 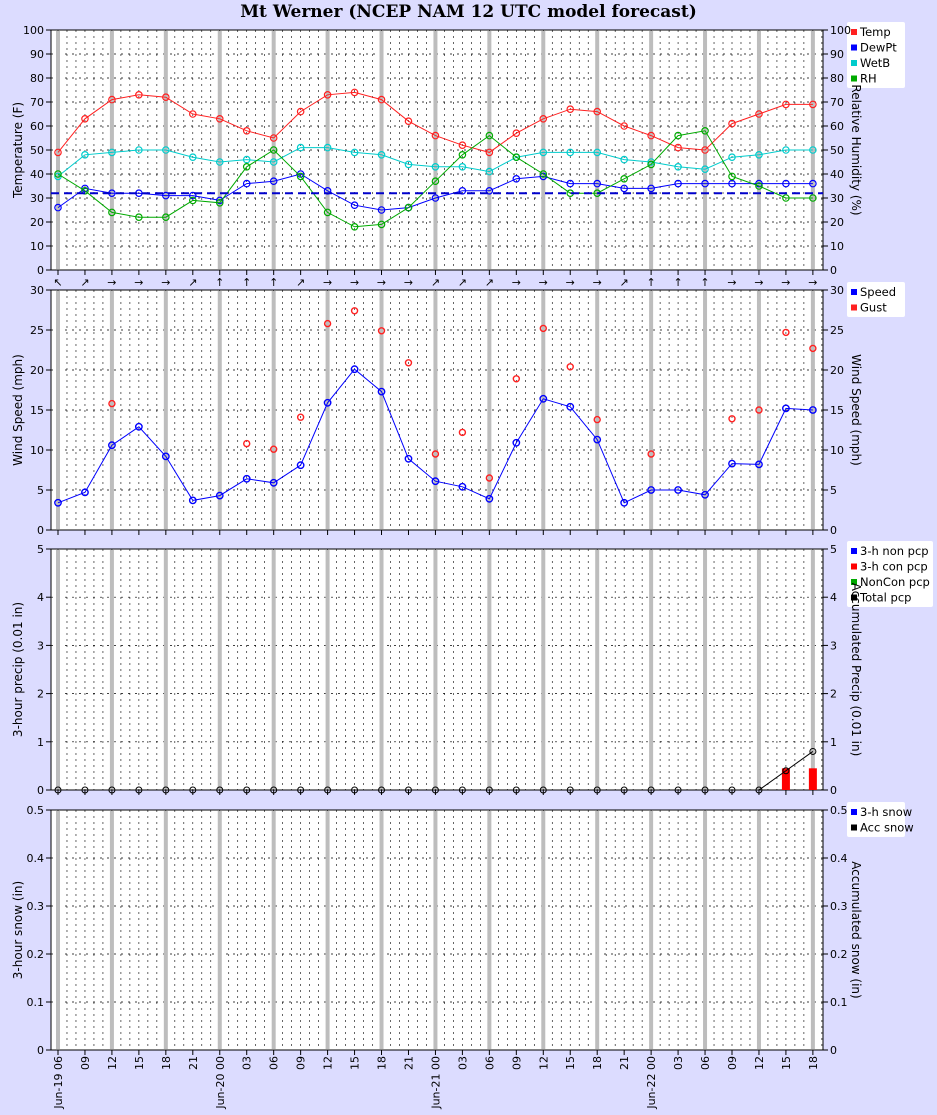 I want to click on series-line-wetb, so click(x=435, y=162).